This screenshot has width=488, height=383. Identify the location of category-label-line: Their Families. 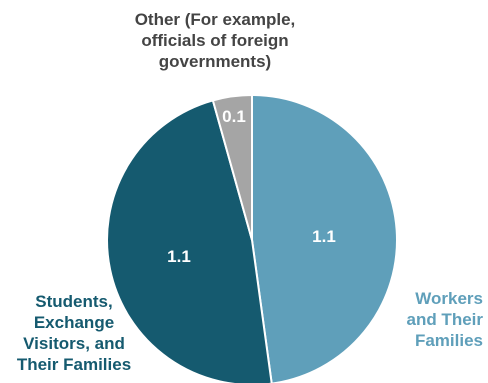
(74, 364).